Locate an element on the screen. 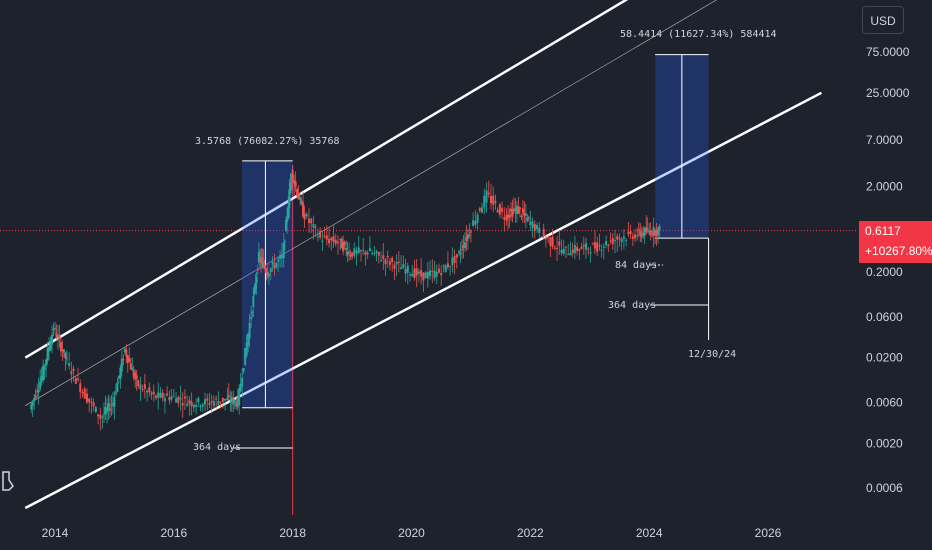  y-tick-label: 0.0600 is located at coordinates (884, 317).